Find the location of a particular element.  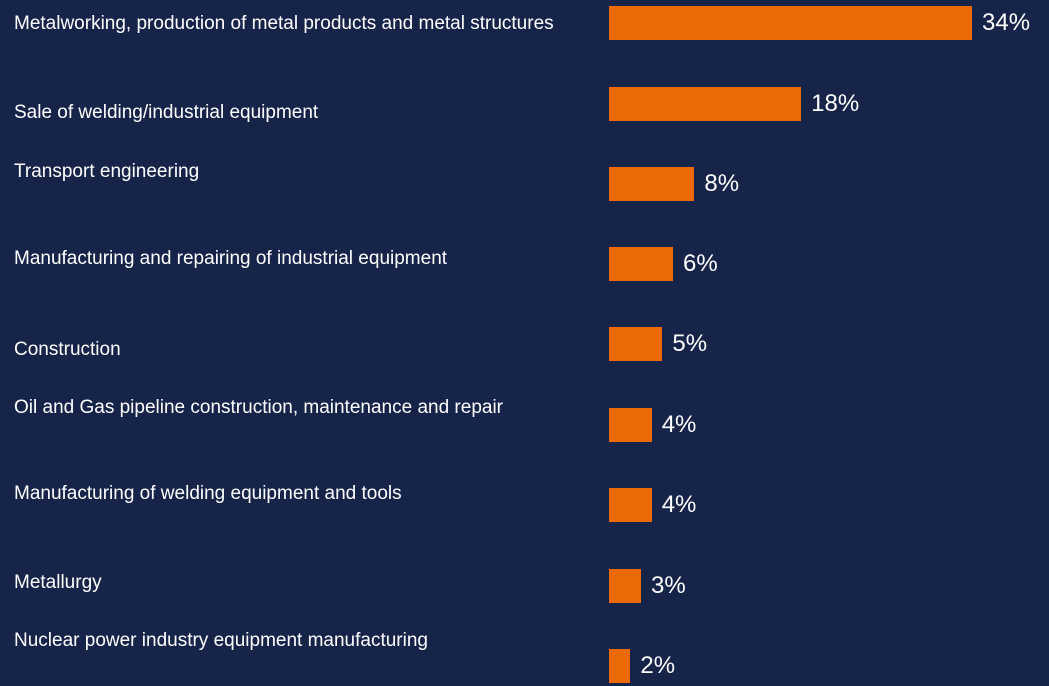

category-label: Construction is located at coordinates (67, 349).